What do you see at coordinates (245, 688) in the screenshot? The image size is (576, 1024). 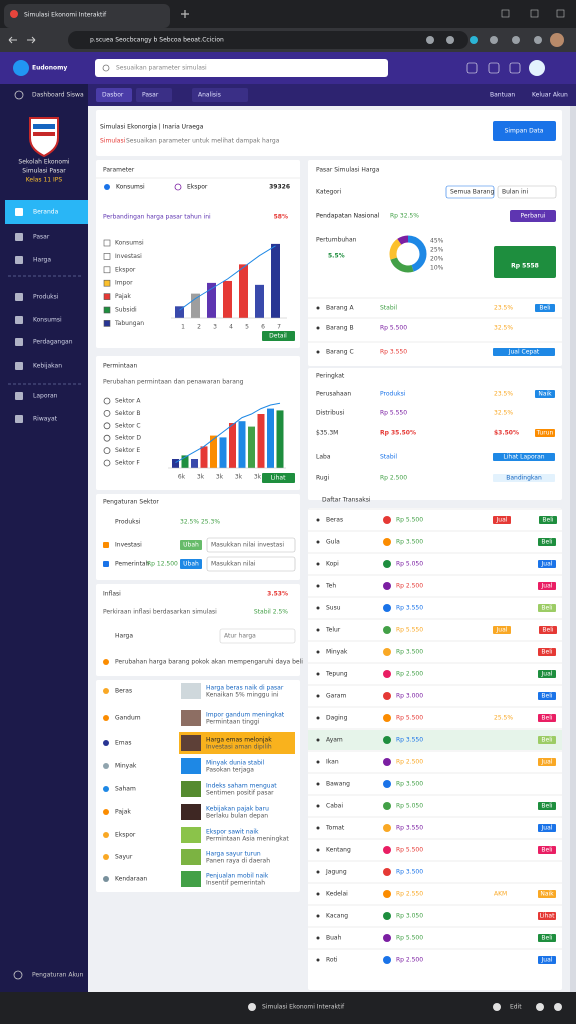 I see `news-headline: Harga beras naik di pasar` at bounding box center [245, 688].